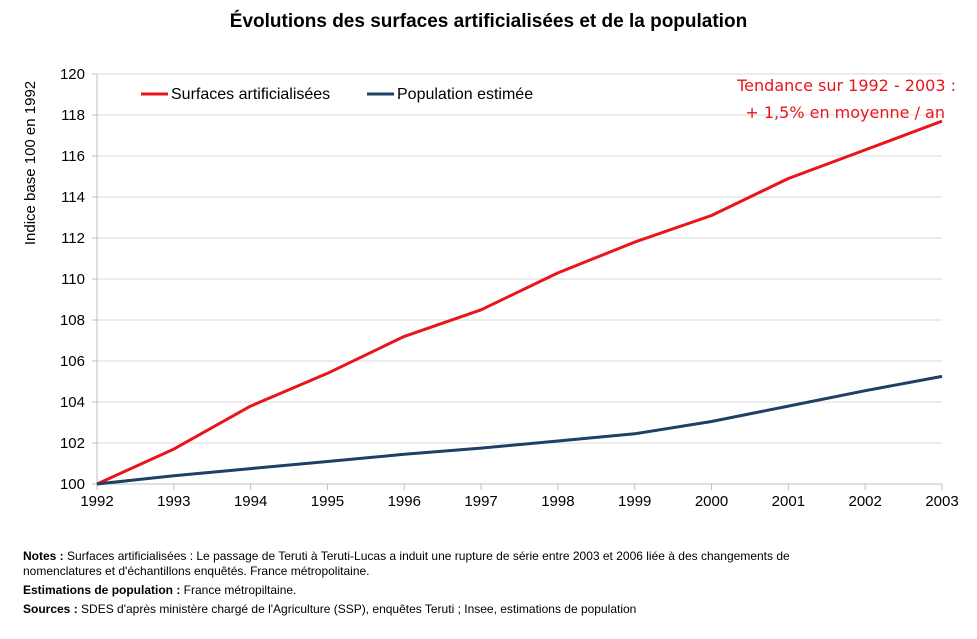  What do you see at coordinates (788, 501) in the screenshot?
I see `x-tick-label: 2001` at bounding box center [788, 501].